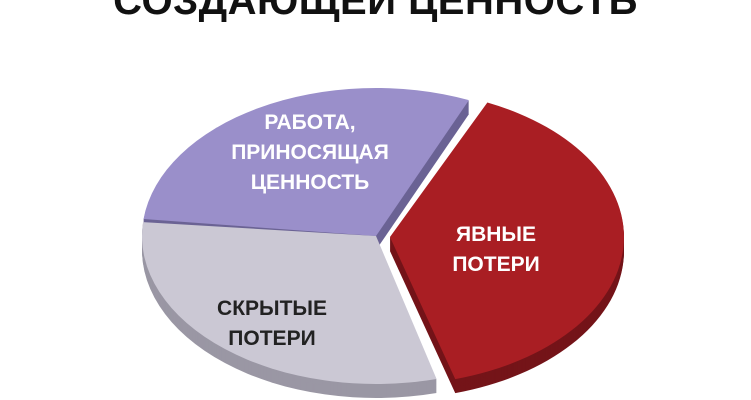 The image size is (751, 400). I want to click on slice-label-value-work: РАБОТА, ПРИНОСЯЩАЯ ЦЕННОСТЬ, so click(310, 153).